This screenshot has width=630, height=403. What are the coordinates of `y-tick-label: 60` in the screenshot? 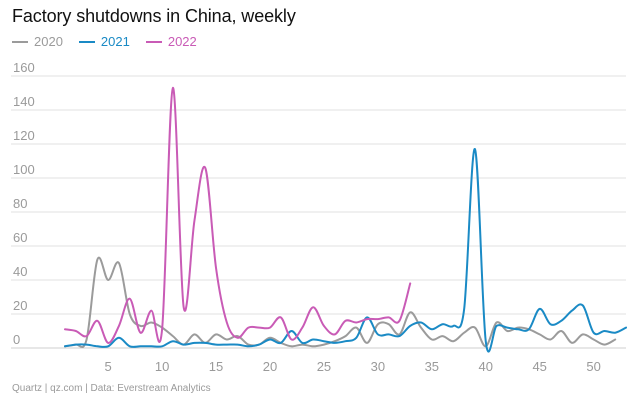 It's located at (20, 237).